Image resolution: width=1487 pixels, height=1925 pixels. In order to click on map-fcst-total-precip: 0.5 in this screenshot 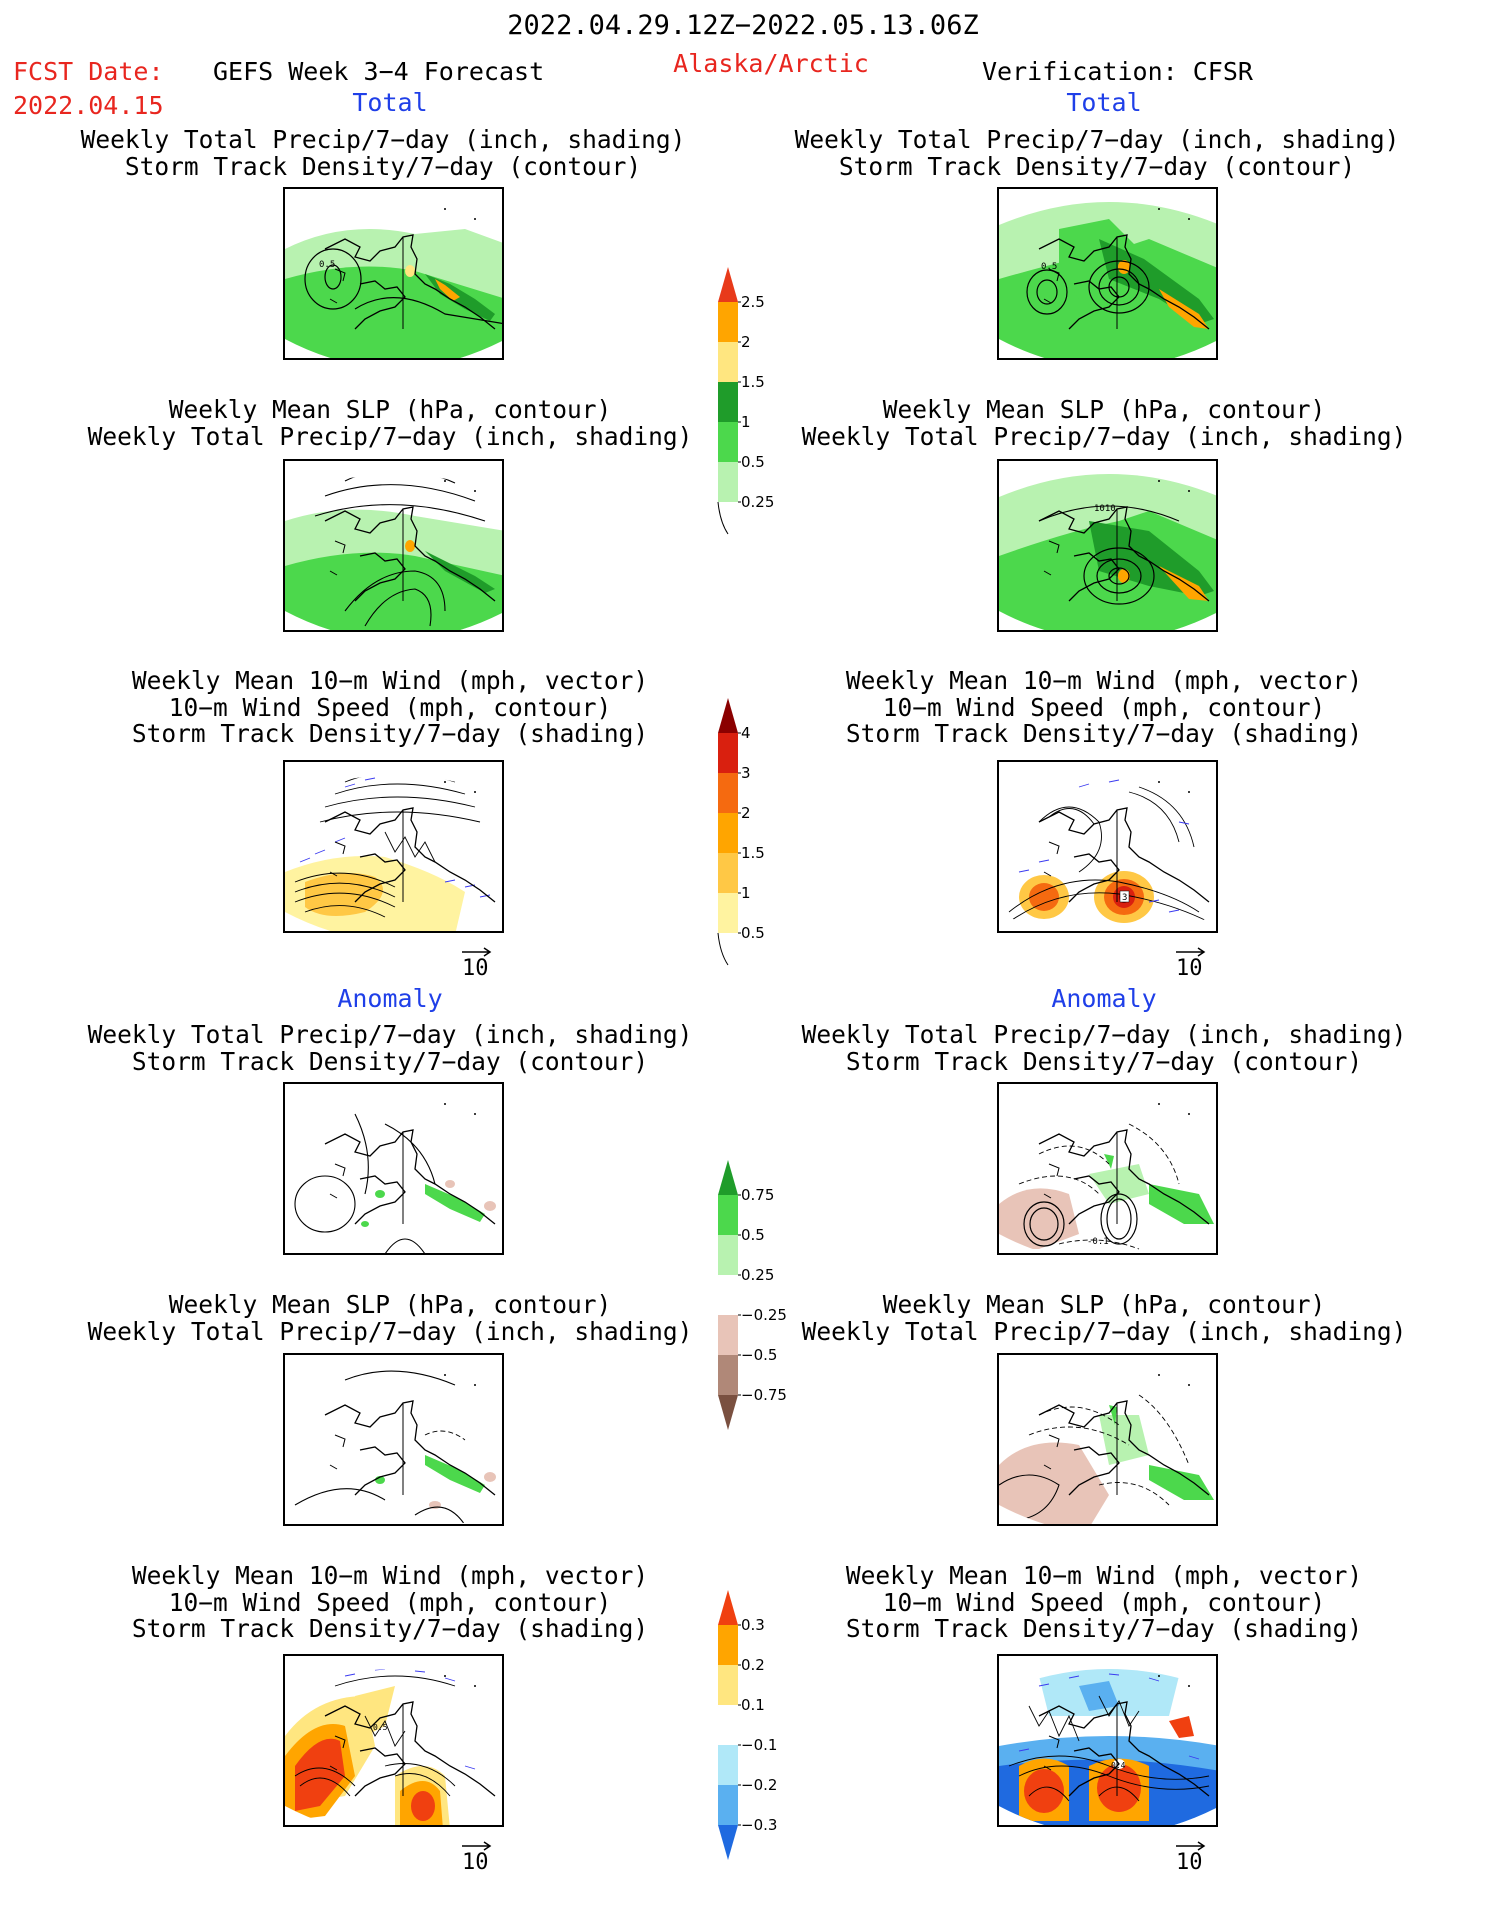, I will do `click(393, 273)`.